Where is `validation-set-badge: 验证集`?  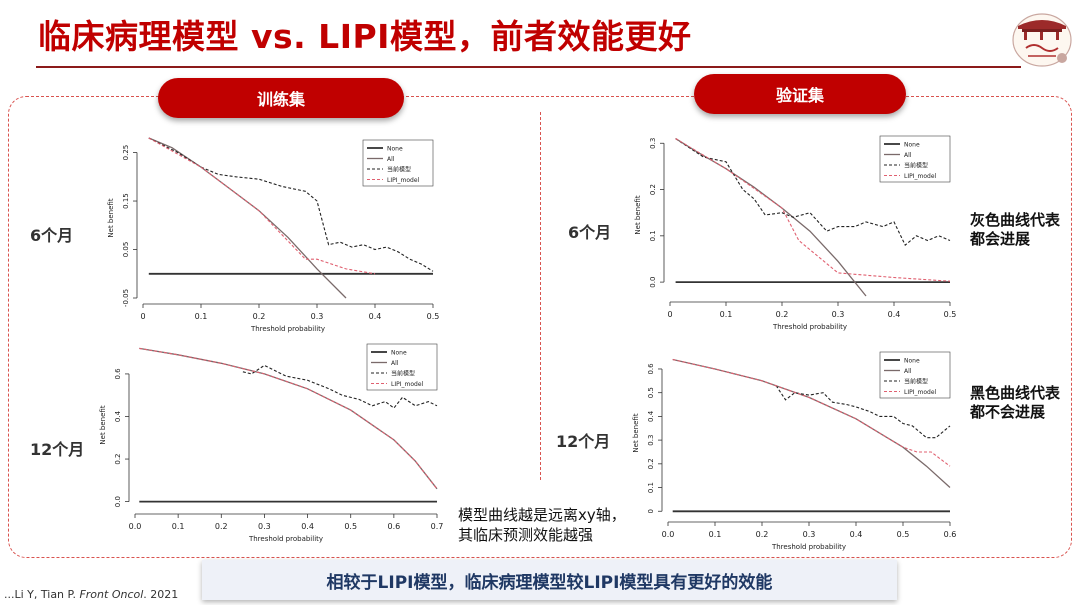 validation-set-badge: 验证集 is located at coordinates (800, 94).